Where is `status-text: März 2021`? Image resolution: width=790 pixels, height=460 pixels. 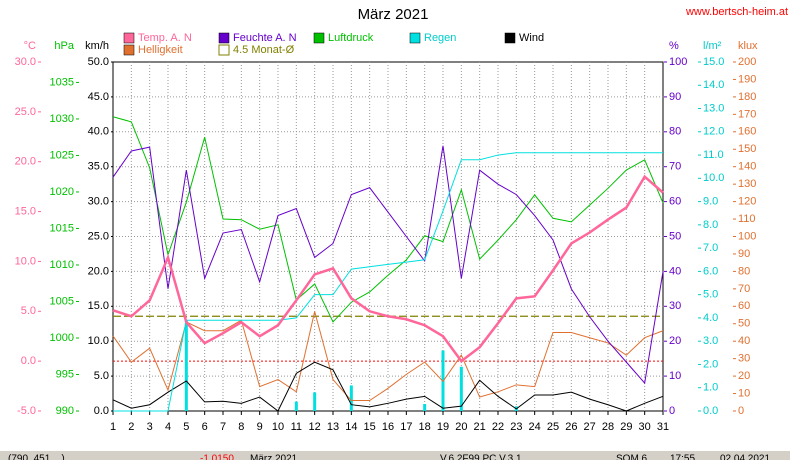
status-text: März 2021 is located at coordinates (274, 457).